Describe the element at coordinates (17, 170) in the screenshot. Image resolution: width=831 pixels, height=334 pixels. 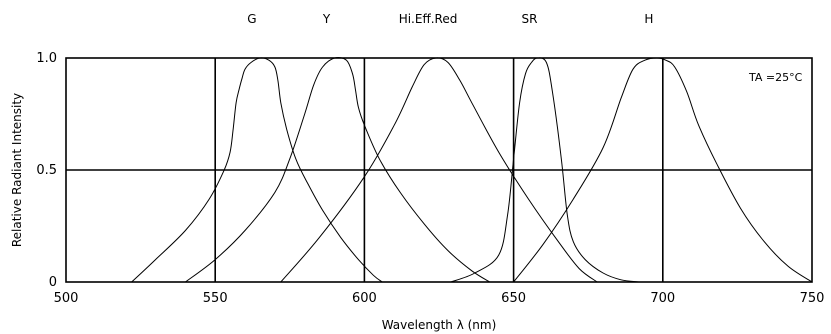
I see `y-axis-title: Relative Radiant Intensity` at that location.